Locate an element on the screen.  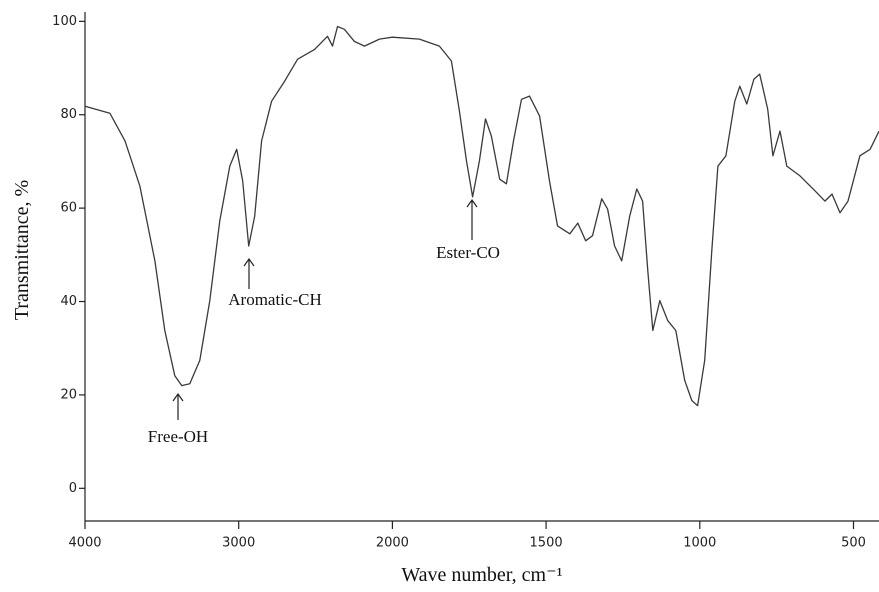
x-tick-label: 1500 is located at coordinates (546, 543).